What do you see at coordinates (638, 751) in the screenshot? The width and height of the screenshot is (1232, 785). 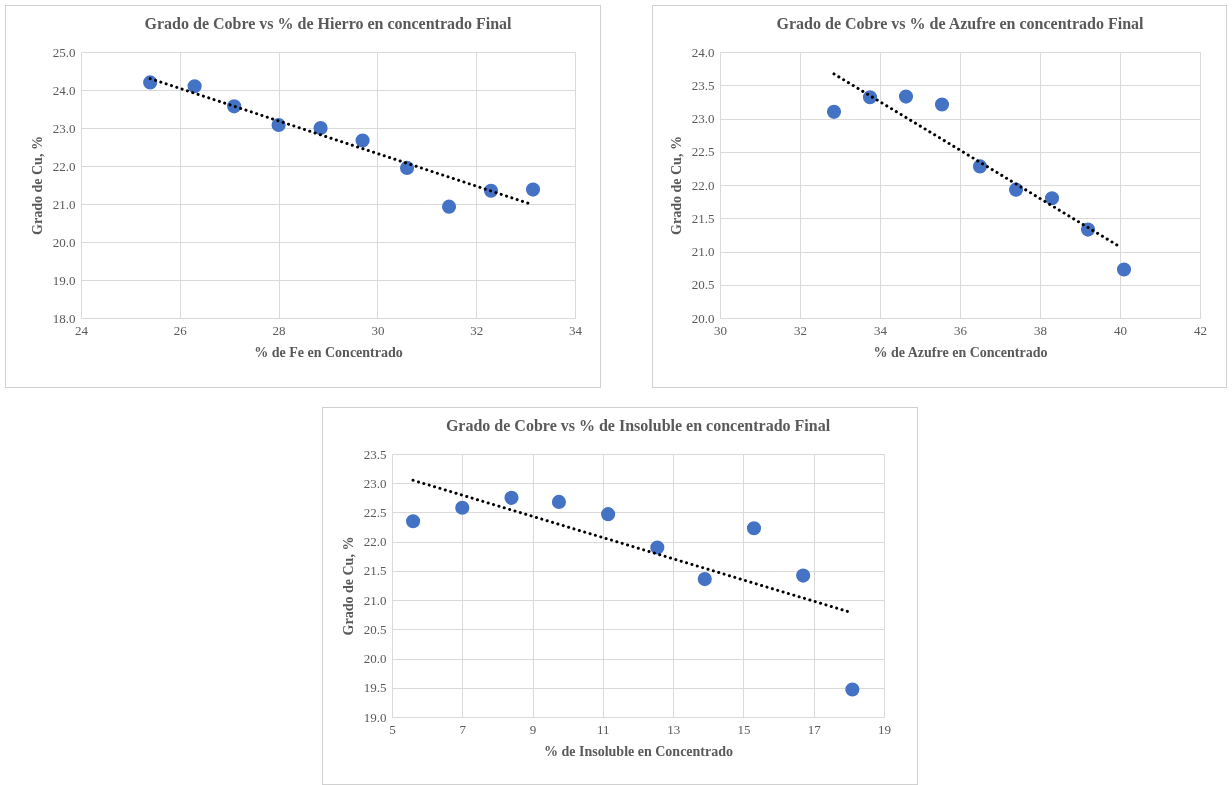 I see `x-axis-title: % de Insoluble en Concentrado` at bounding box center [638, 751].